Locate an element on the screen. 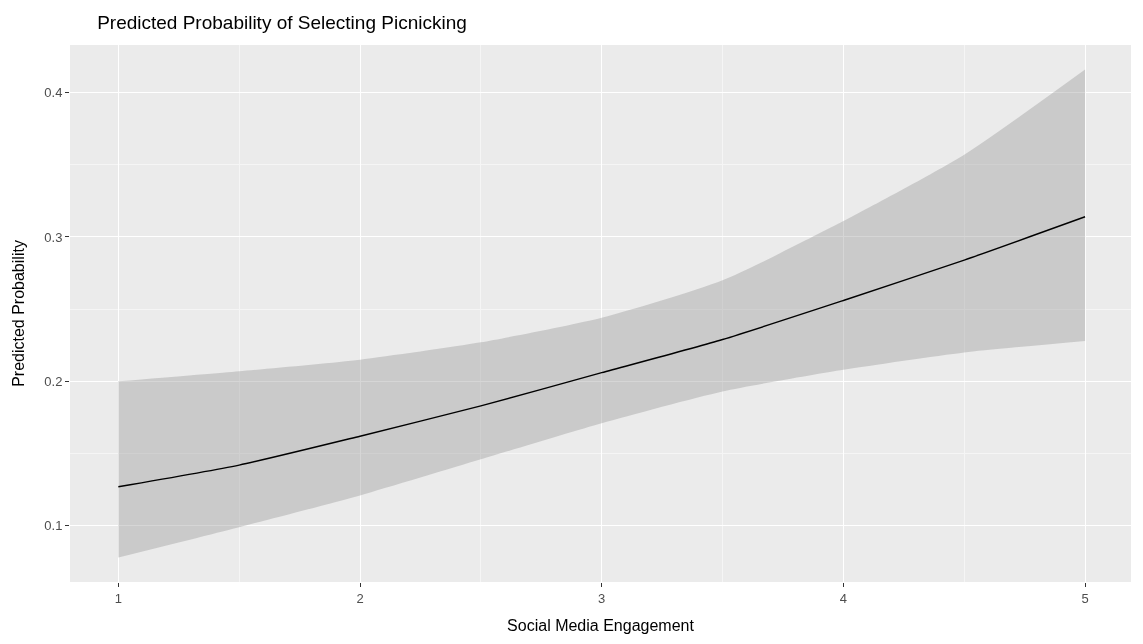 Image resolution: width=1143 pixels, height=644 pixels. chart-title: Predicted Probability of Selecting Picnicking is located at coordinates (282, 23).